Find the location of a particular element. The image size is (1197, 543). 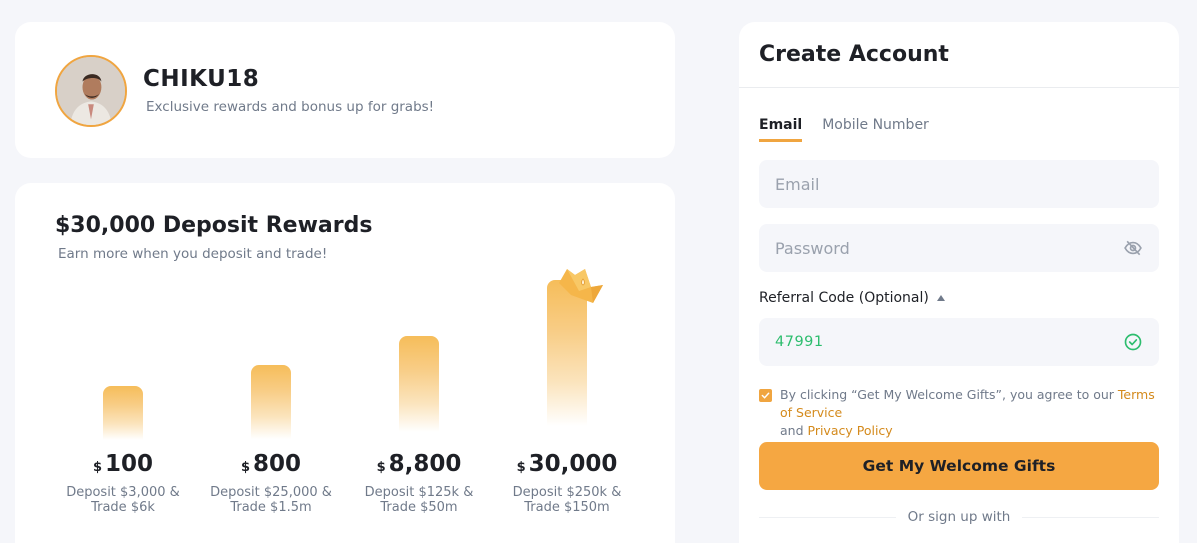

reward-tier-4: $30,000 Deposit $250k & Trade $150m is located at coordinates (567, 363).